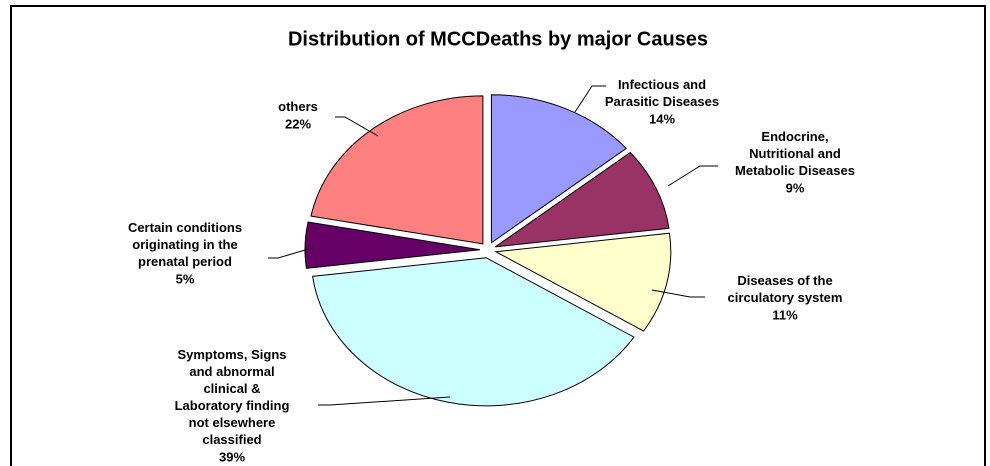 The height and width of the screenshot is (466, 990). Describe the element at coordinates (185, 278) in the screenshot. I see `slice-value-label: 5%` at that location.